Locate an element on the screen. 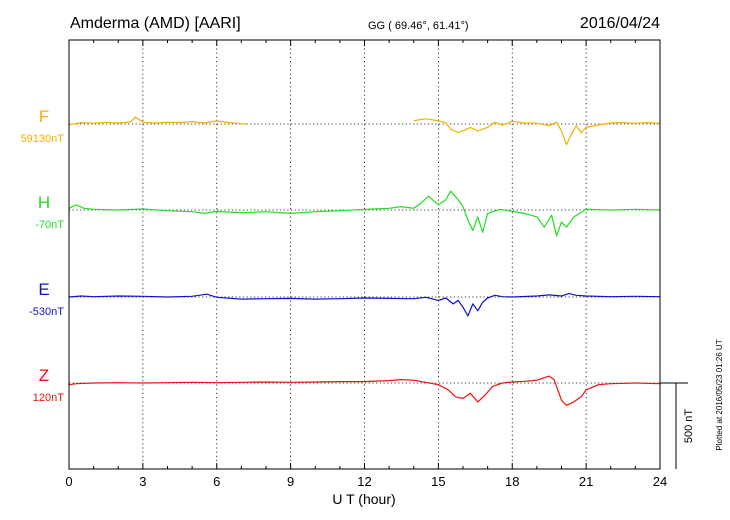 The image size is (730, 520). x-tick-label-15: 15 is located at coordinates (438, 481).